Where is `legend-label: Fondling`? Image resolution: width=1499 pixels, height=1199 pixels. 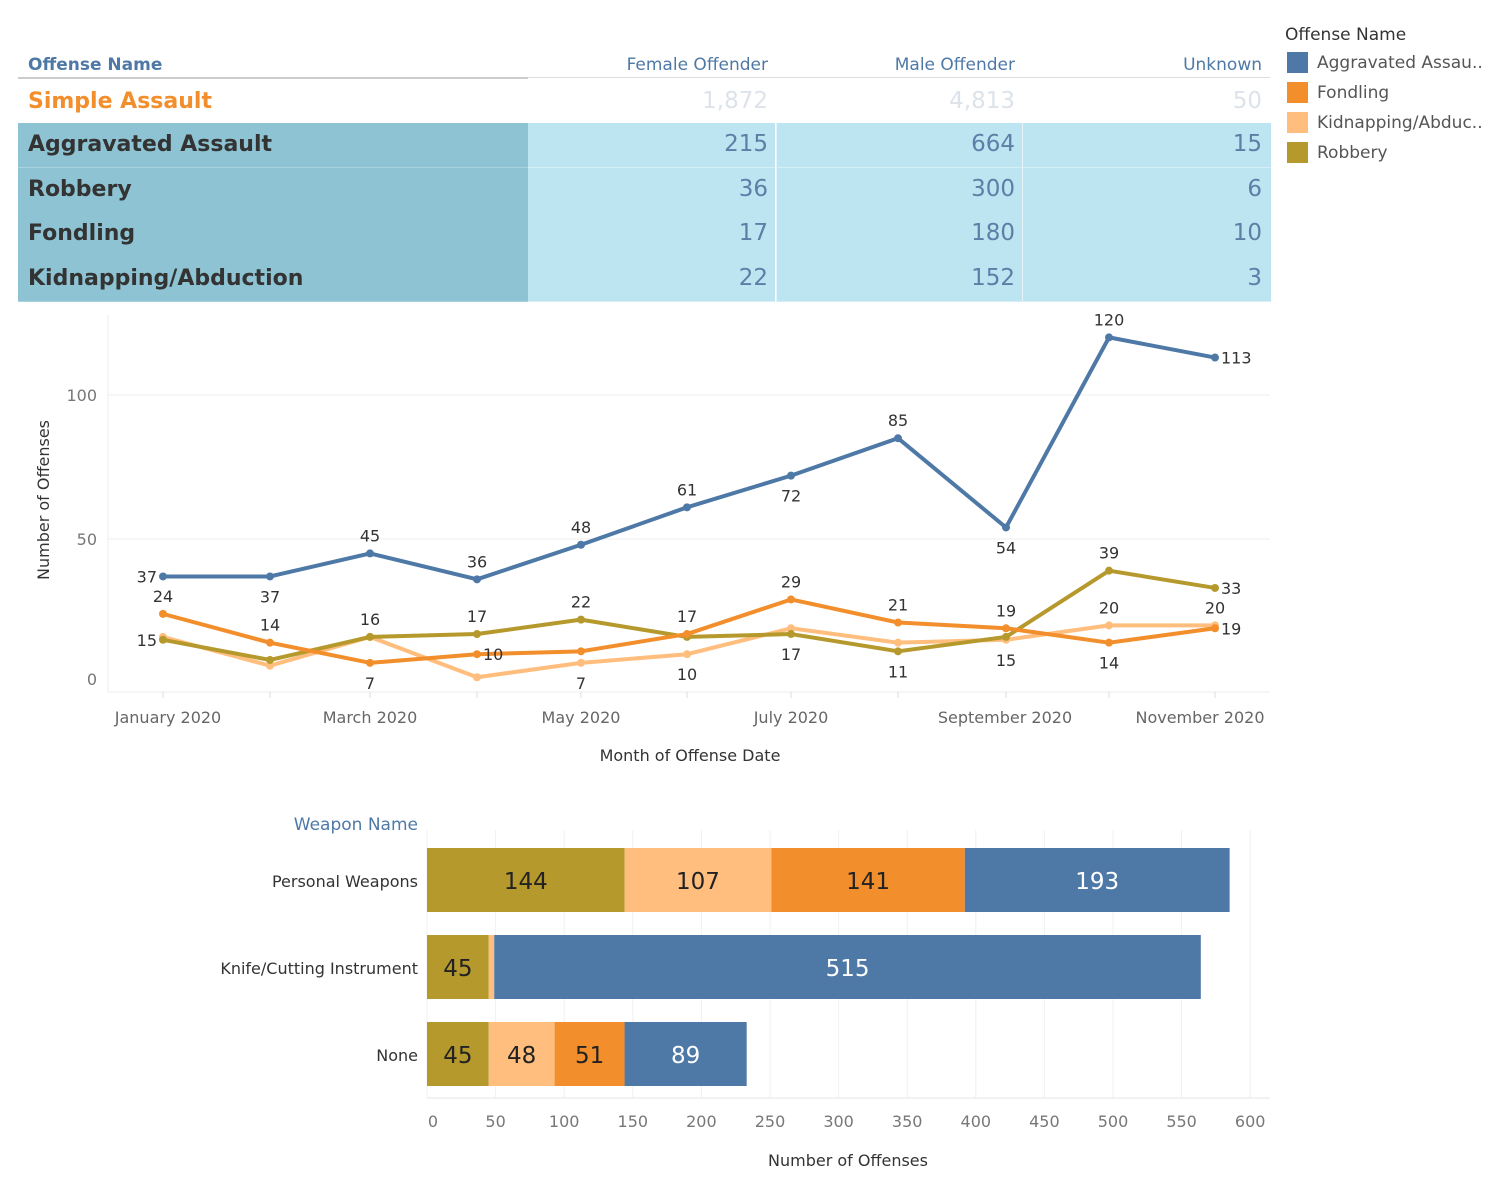
legend-label: Fondling is located at coordinates (1353, 92).